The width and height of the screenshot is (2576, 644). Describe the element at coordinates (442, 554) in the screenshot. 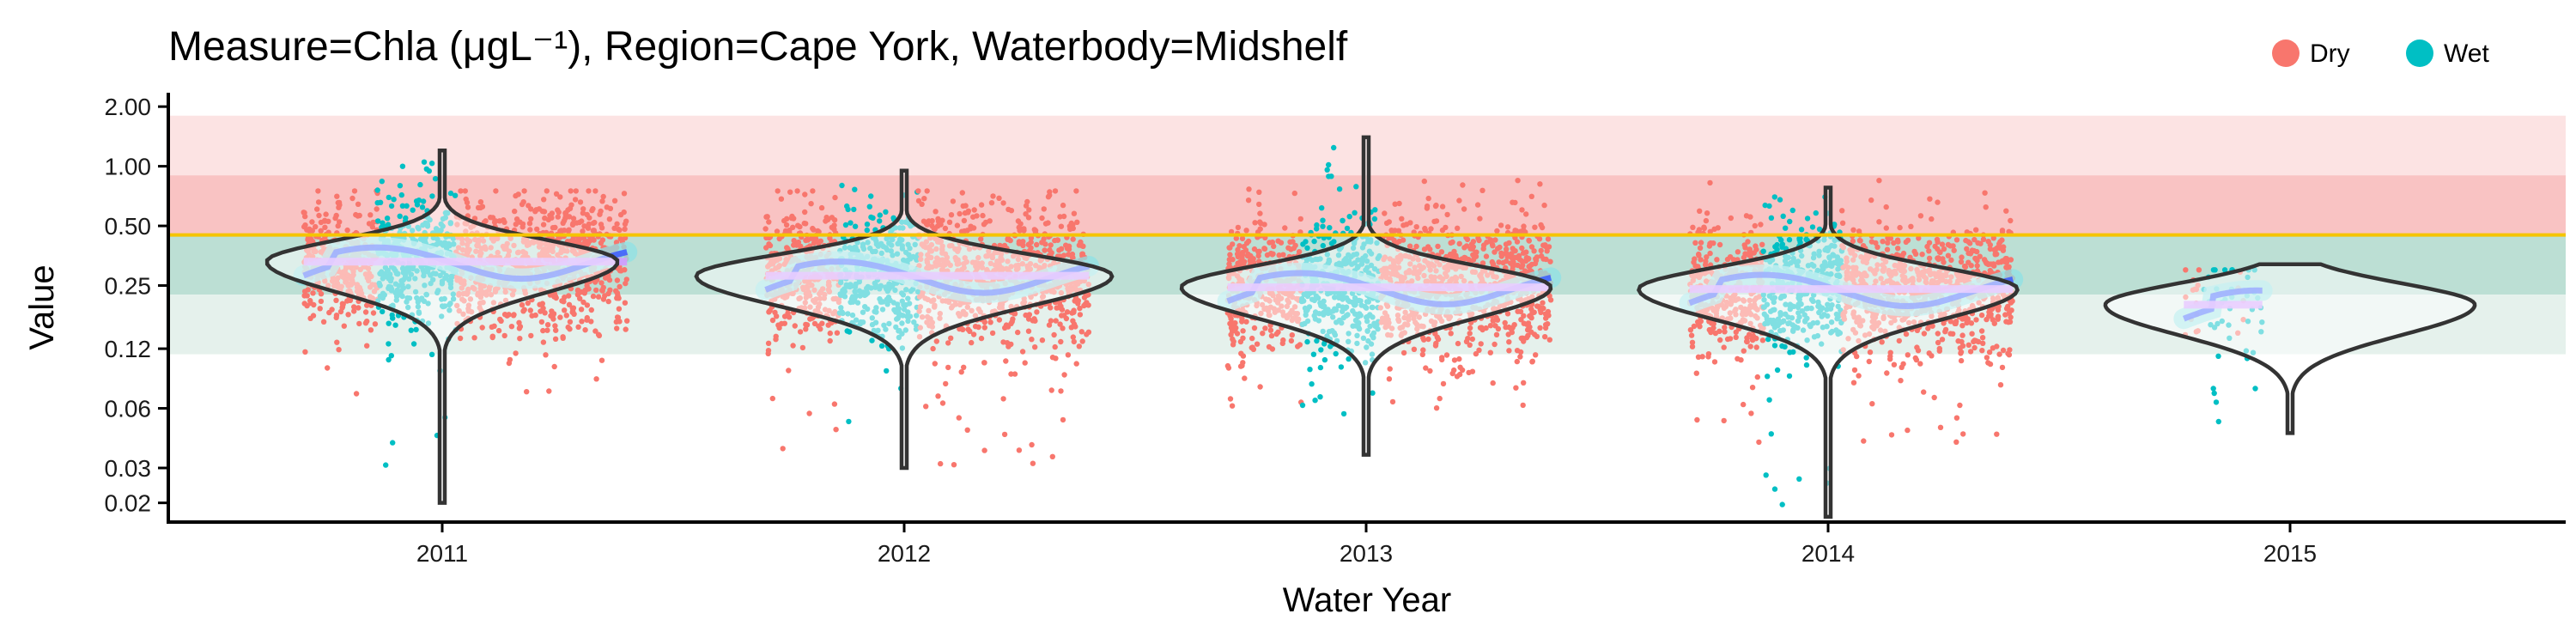

I see `x-tick-label: 2011` at that location.